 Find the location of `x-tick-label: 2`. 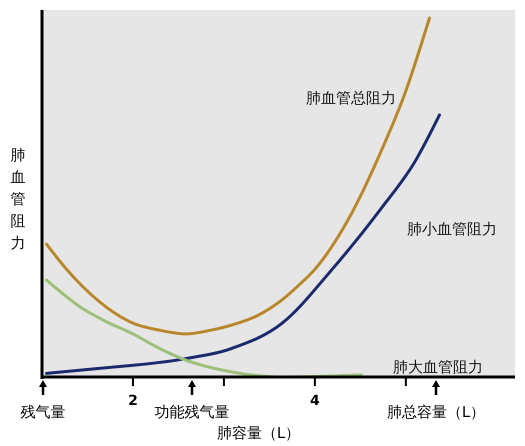

x-tick-label: 2 is located at coordinates (133, 401).